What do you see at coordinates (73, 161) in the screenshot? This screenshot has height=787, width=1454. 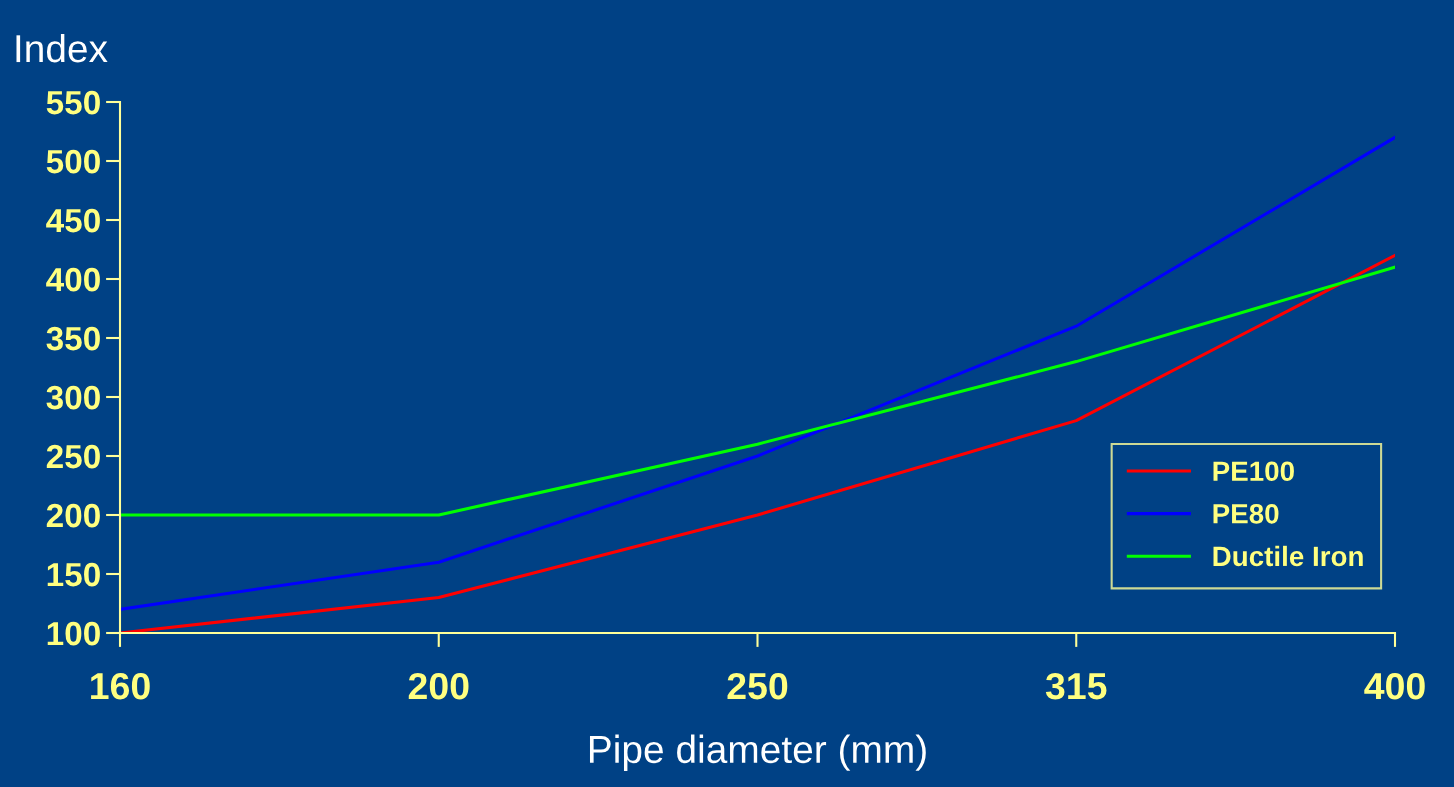 I see `y-tick-label: 500` at bounding box center [73, 161].